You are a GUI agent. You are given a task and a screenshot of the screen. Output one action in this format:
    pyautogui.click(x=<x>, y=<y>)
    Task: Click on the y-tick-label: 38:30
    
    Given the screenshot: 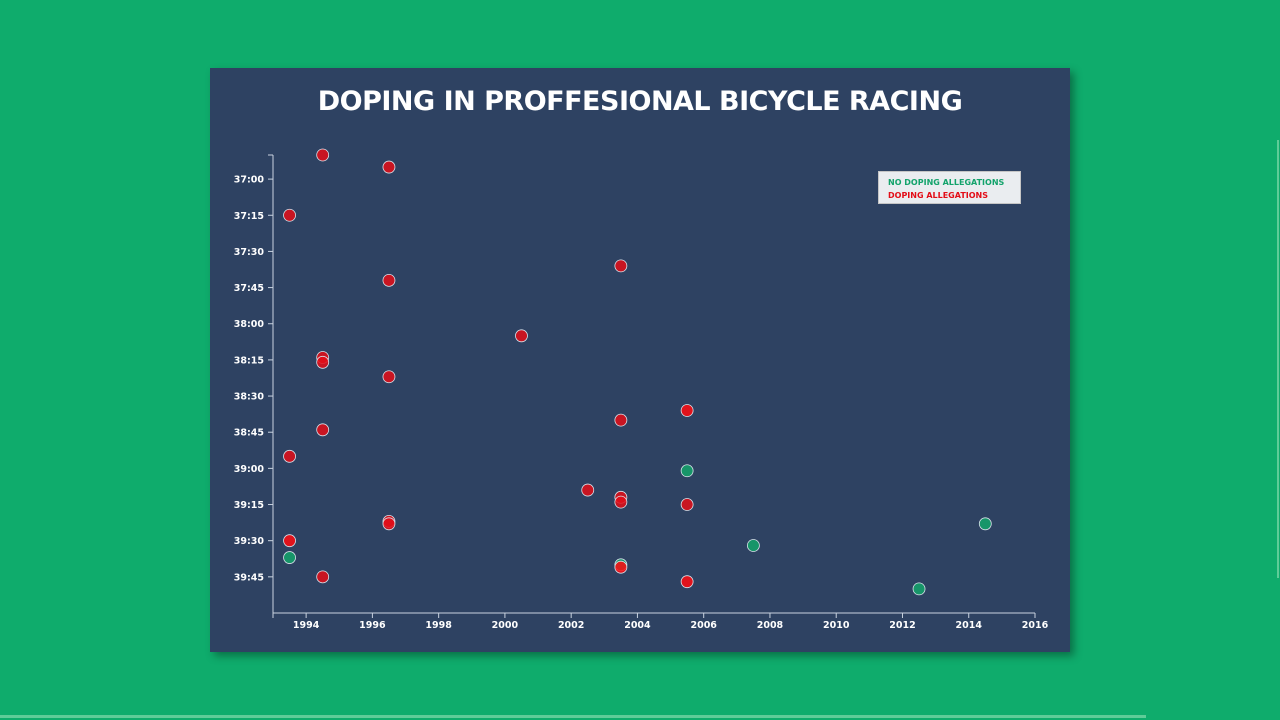 What is the action you would take?
    pyautogui.click(x=249, y=397)
    